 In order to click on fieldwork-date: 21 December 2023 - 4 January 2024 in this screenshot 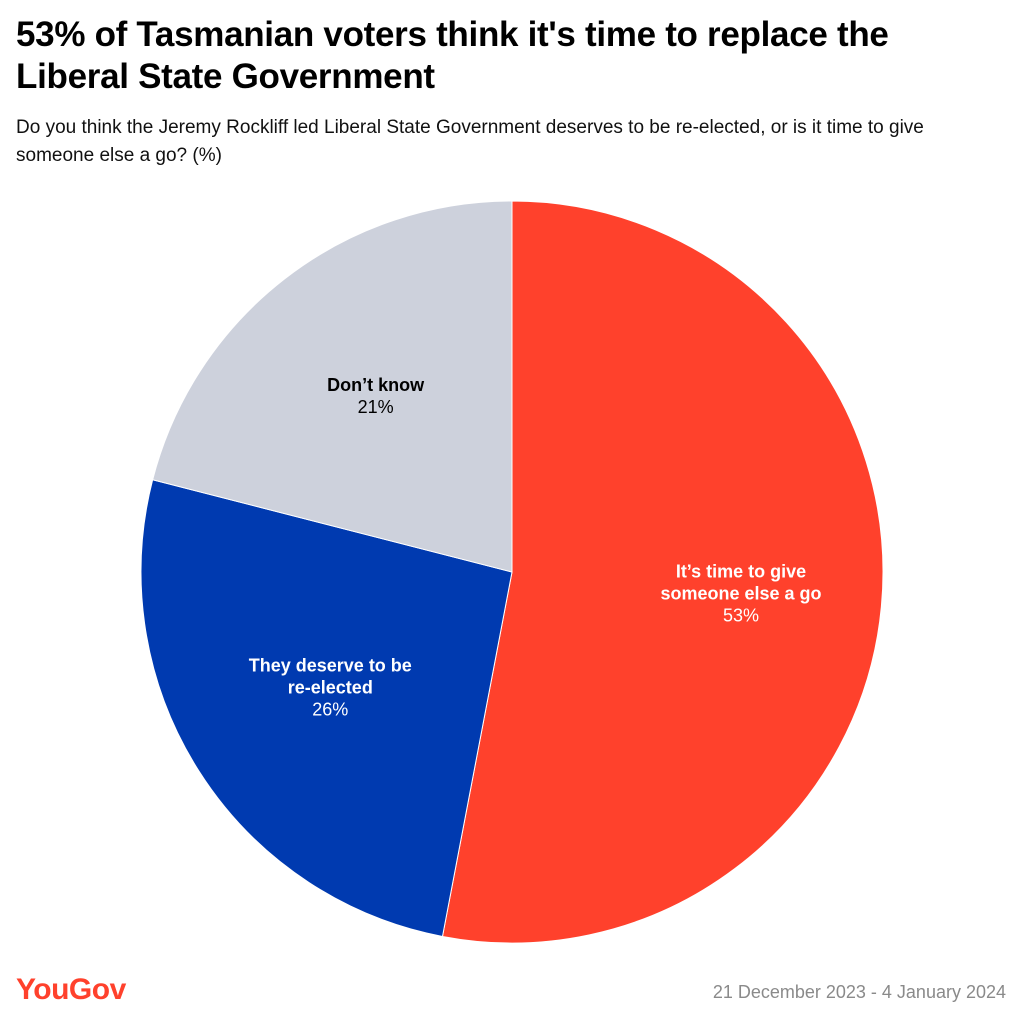, I will do `click(859, 992)`.